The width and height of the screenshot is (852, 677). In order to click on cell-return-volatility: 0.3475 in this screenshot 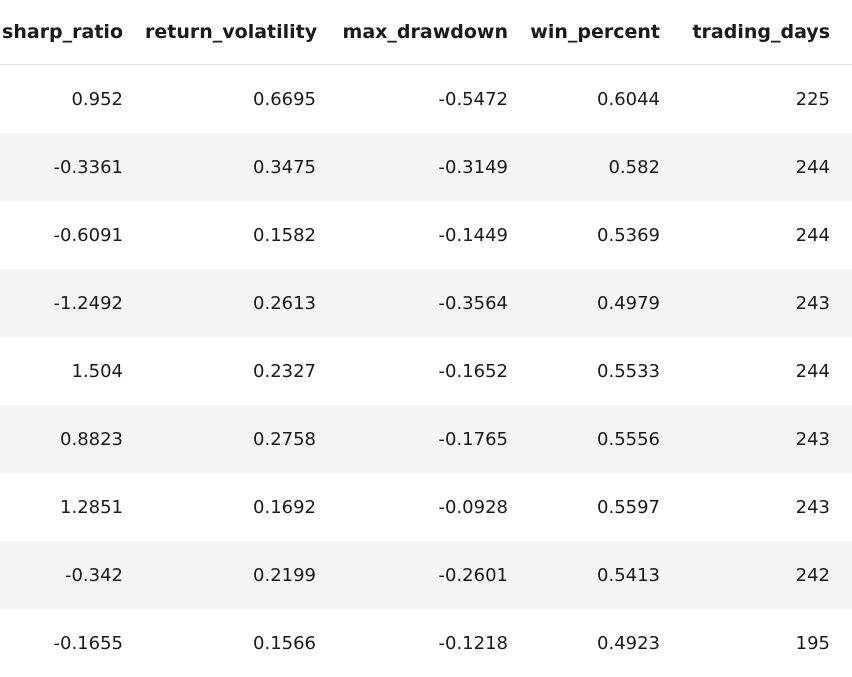, I will do `click(241, 167)`.